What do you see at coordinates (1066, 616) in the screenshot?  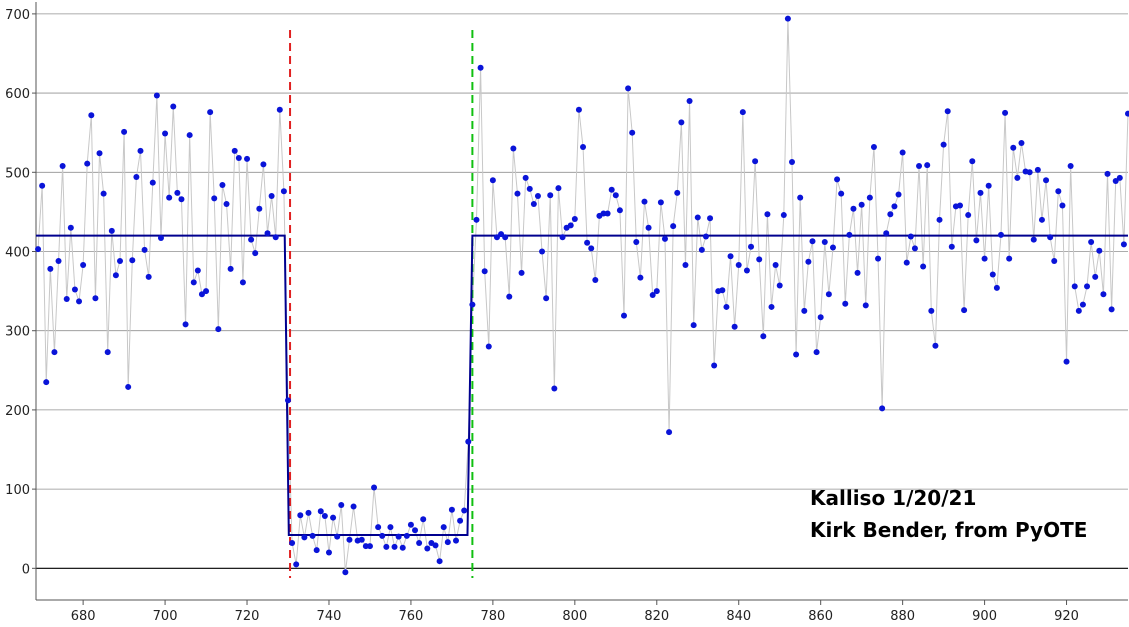 I see `x-tick-label-920: 920` at bounding box center [1066, 616].